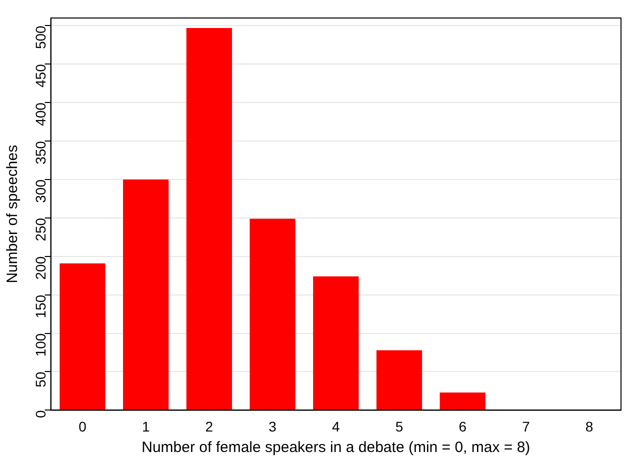  What do you see at coordinates (40, 37) in the screenshot?
I see `y-tick-label: 500` at bounding box center [40, 37].